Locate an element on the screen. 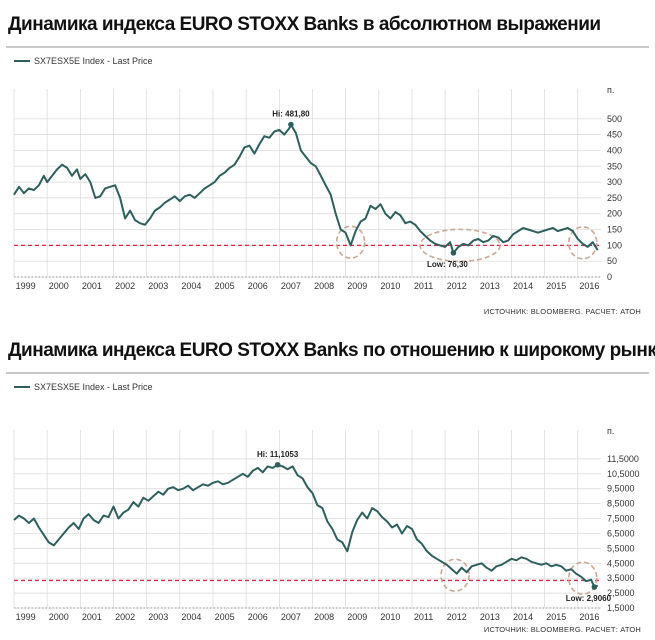 This screenshot has height=640, width=655. y-tick-label: 1,5000 is located at coordinates (621, 608).